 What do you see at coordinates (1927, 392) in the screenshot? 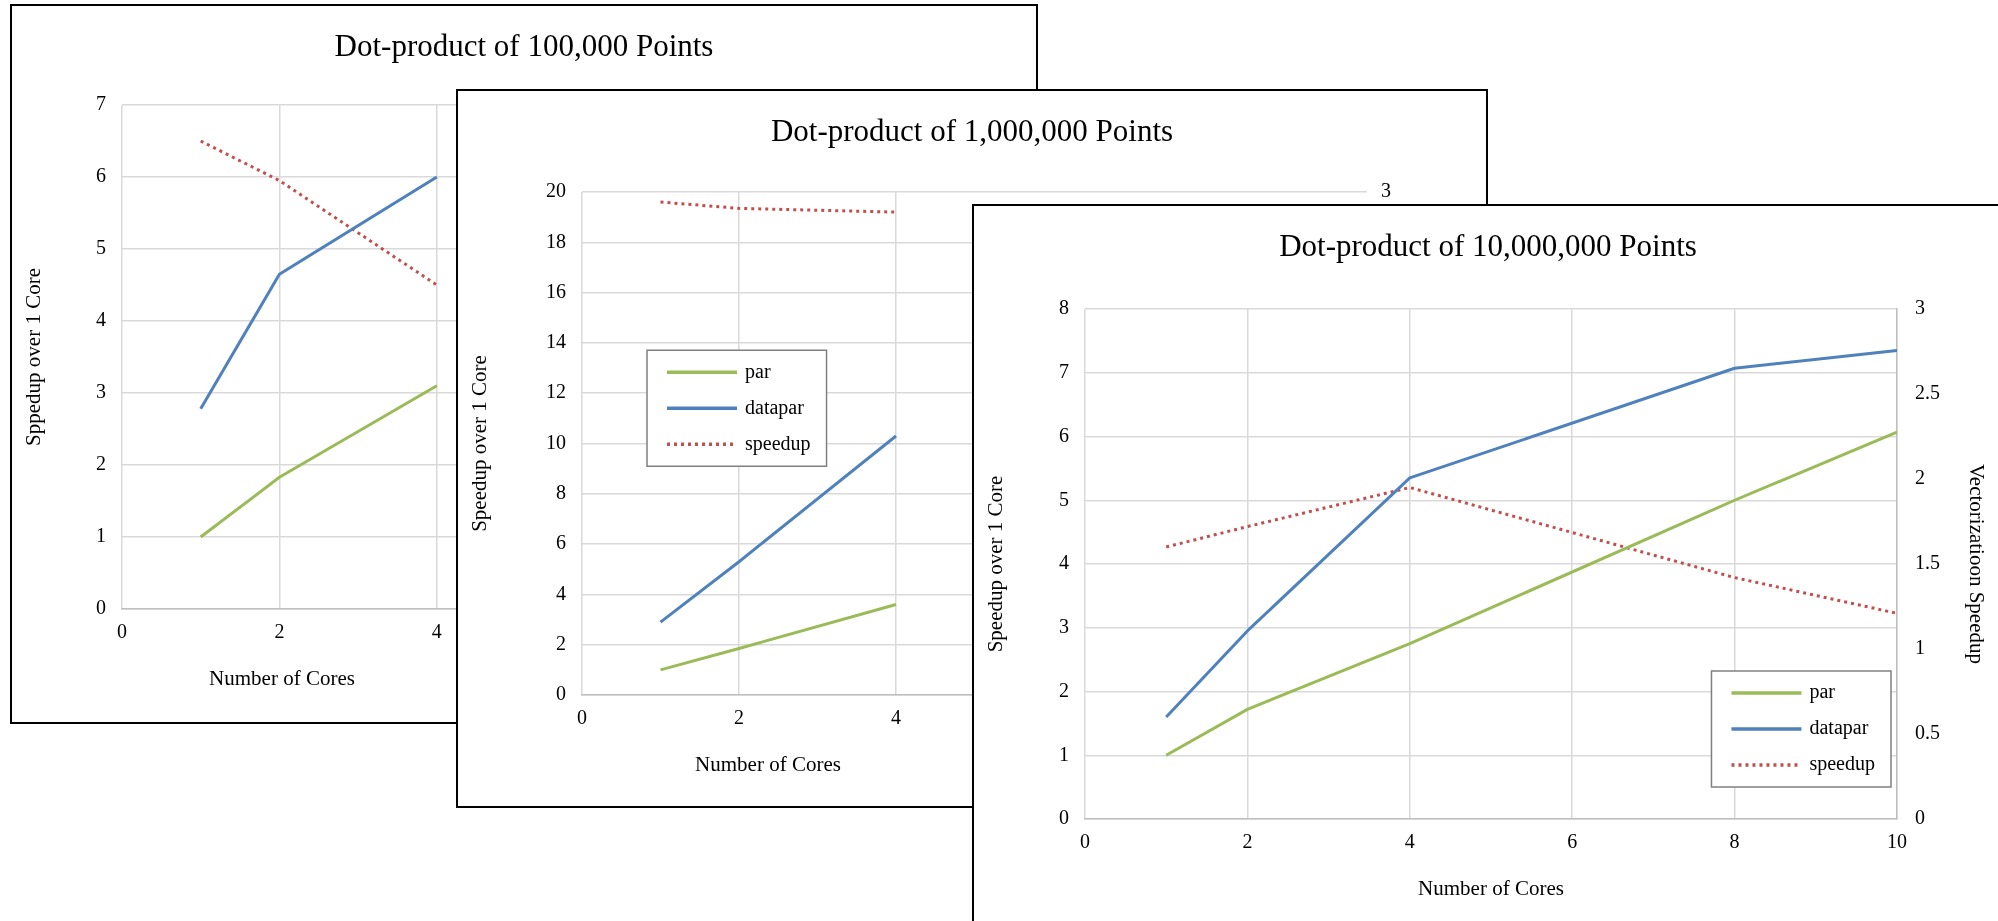
I see `y2-tick-label: 2.5` at bounding box center [1927, 392].